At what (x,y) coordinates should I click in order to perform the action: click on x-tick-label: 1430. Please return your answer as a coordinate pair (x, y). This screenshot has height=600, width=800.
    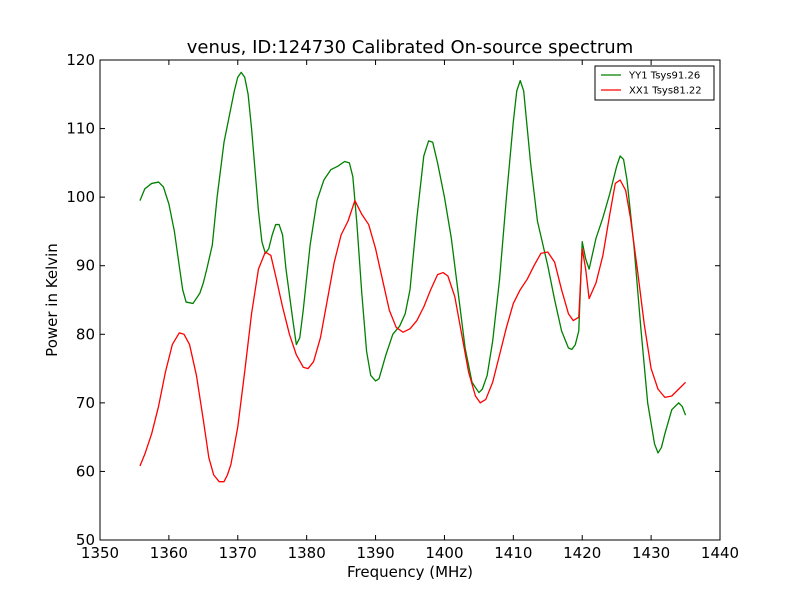
    Looking at the image, I should click on (651, 553).